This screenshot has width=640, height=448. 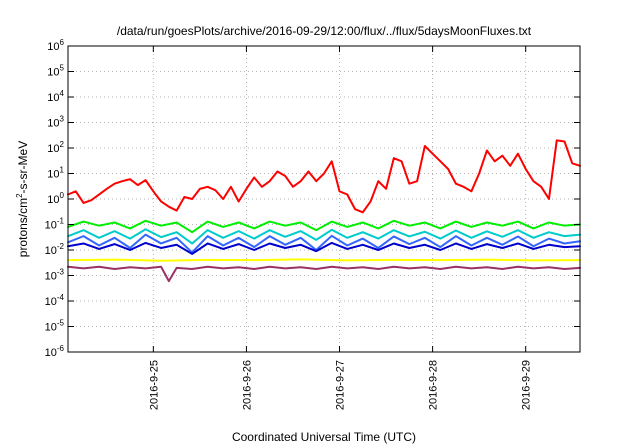 I want to click on y-tick-exponent: 3, so click(x=62, y=119).